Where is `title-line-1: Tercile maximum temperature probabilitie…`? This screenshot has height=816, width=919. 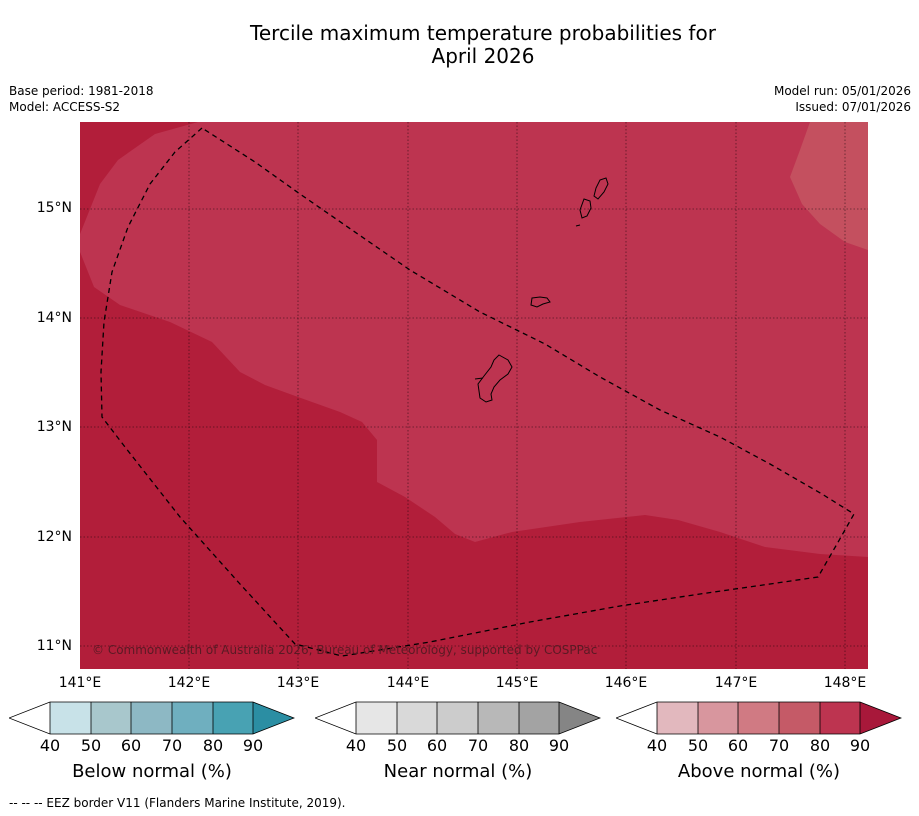
title-line-1: Tercile maximum temperature probabilitie… is located at coordinates (483, 33).